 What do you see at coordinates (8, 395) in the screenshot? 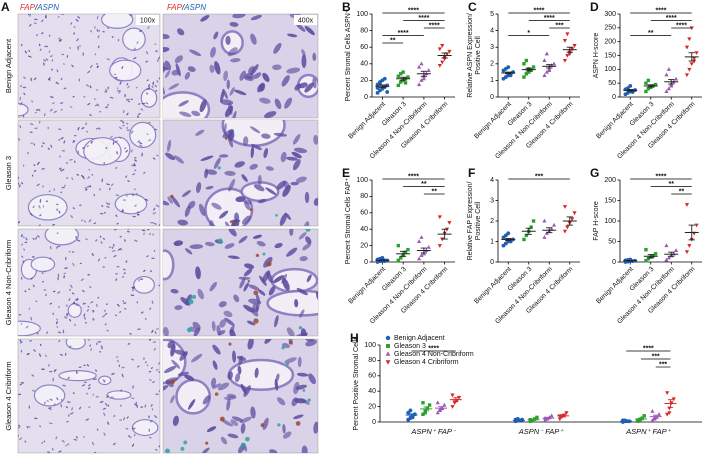
I see `row-label: Gleason 4 Cribriform` at bounding box center [8, 395].